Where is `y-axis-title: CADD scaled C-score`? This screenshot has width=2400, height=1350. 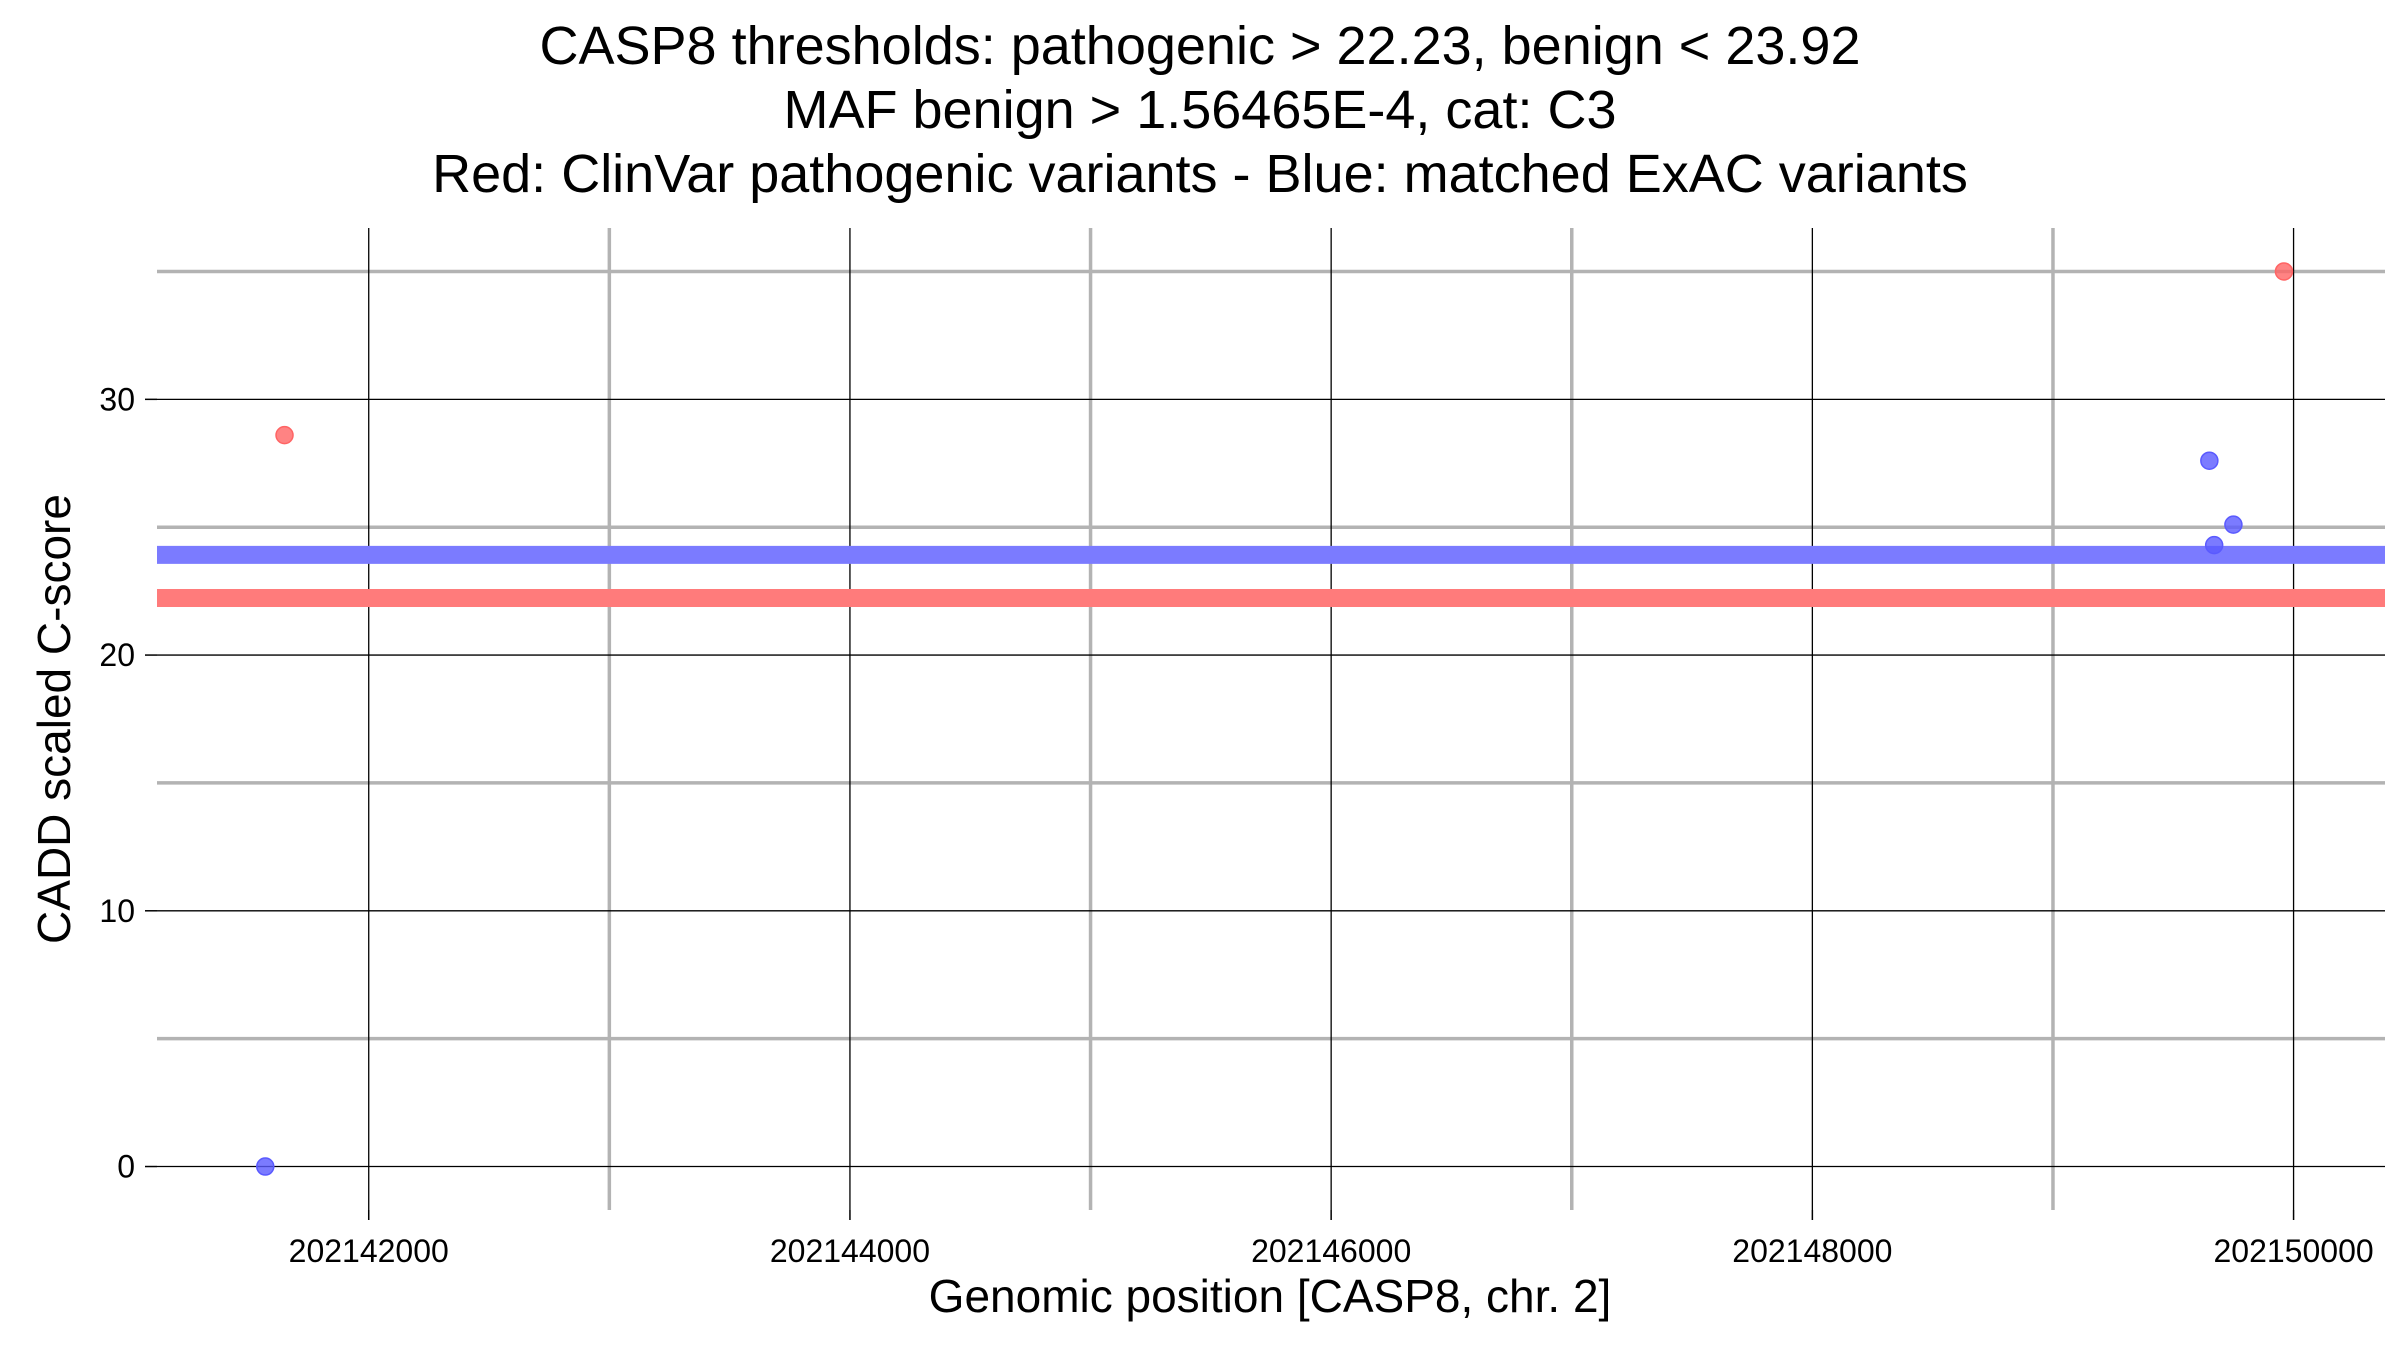
y-axis-title: CADD scaled C-score is located at coordinates (54, 719).